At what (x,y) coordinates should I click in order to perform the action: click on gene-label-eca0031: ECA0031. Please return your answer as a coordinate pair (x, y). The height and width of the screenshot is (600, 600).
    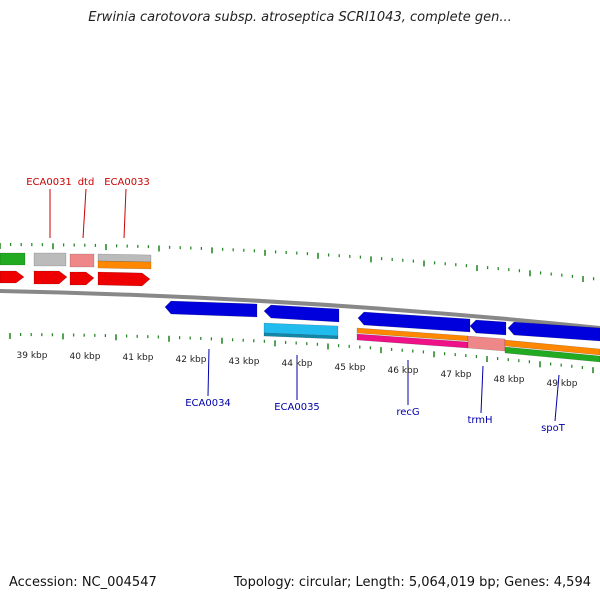
    Looking at the image, I should click on (49, 182).